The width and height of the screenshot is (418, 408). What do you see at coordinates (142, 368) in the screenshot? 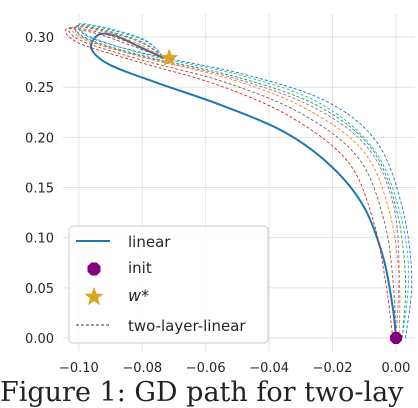
I see `x-tick-label: −0.08` at bounding box center [142, 368].